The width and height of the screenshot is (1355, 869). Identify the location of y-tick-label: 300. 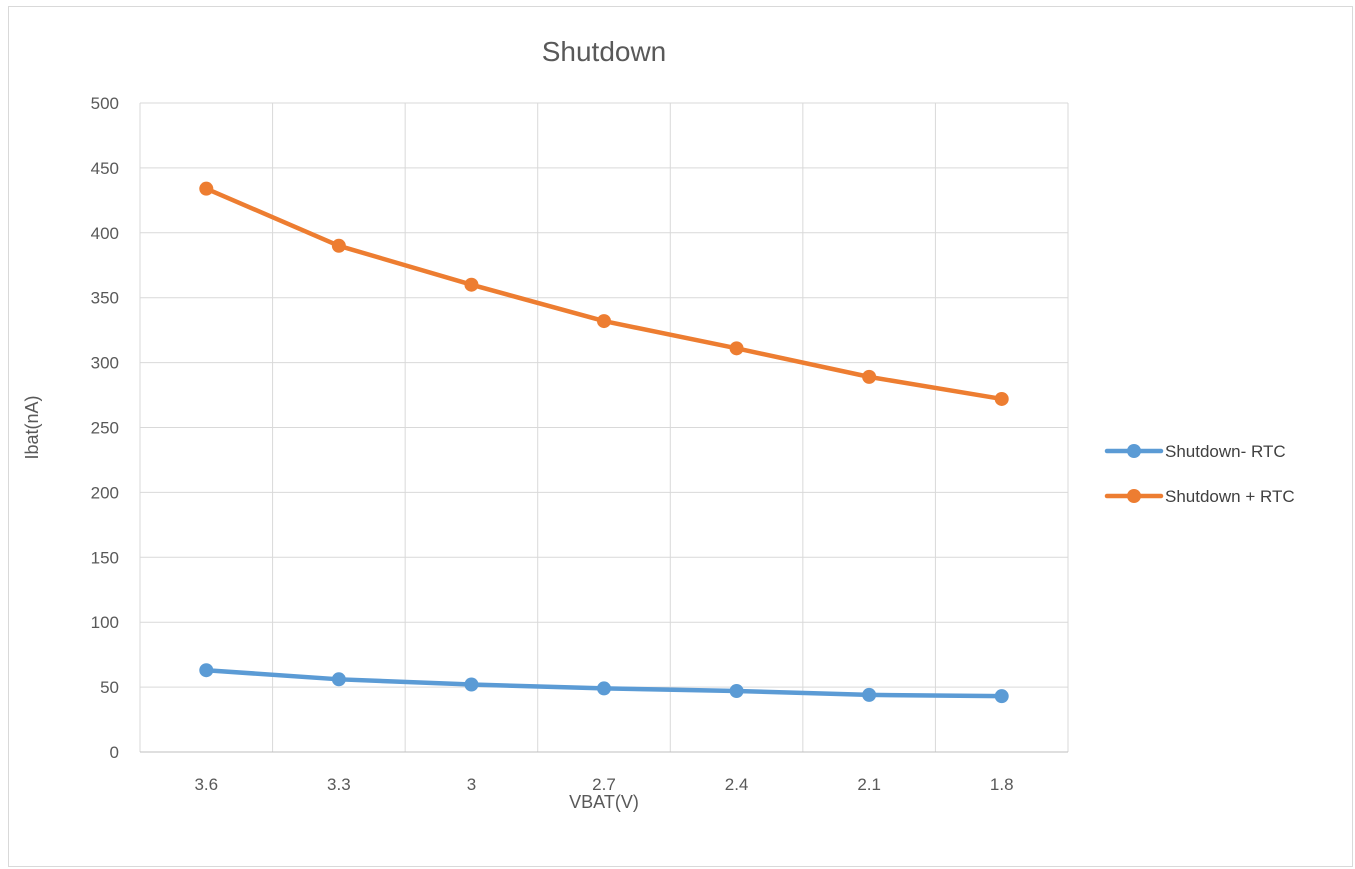
(105, 363).